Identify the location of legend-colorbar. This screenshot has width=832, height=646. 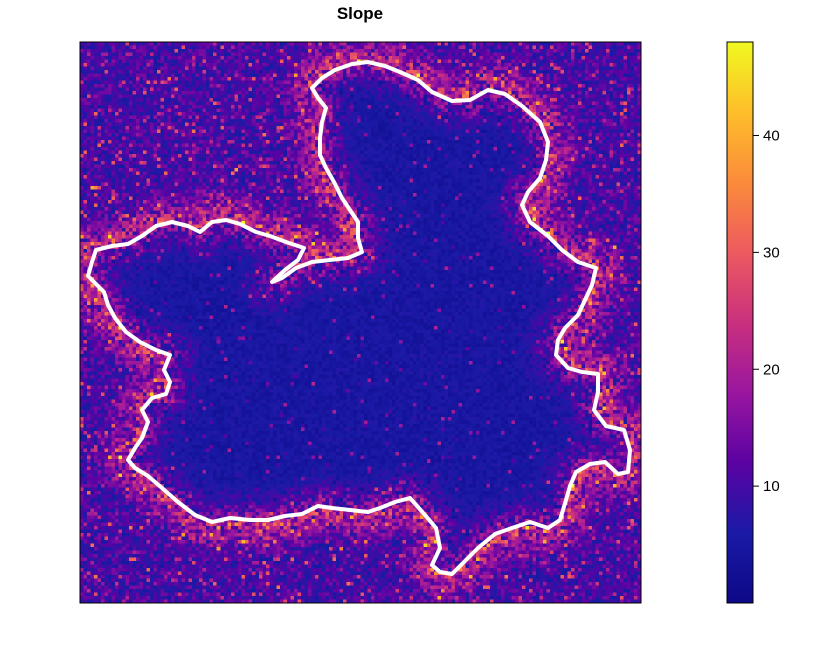
(740, 322).